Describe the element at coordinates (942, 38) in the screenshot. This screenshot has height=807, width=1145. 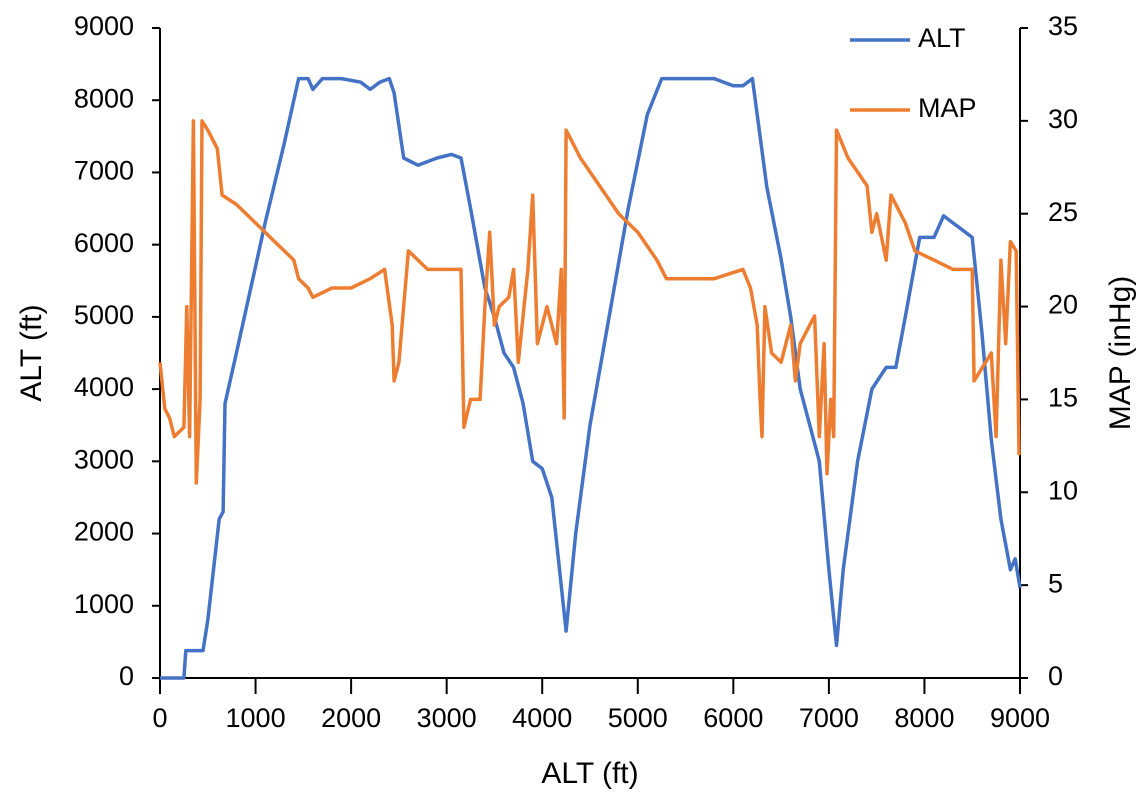
I see `legend-label: ALT` at that location.